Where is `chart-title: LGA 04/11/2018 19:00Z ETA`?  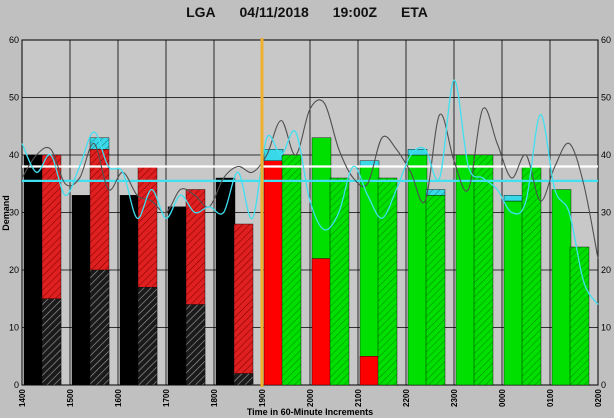
chart-title: LGA 04/11/2018 19:00Z ETA is located at coordinates (307, 12).